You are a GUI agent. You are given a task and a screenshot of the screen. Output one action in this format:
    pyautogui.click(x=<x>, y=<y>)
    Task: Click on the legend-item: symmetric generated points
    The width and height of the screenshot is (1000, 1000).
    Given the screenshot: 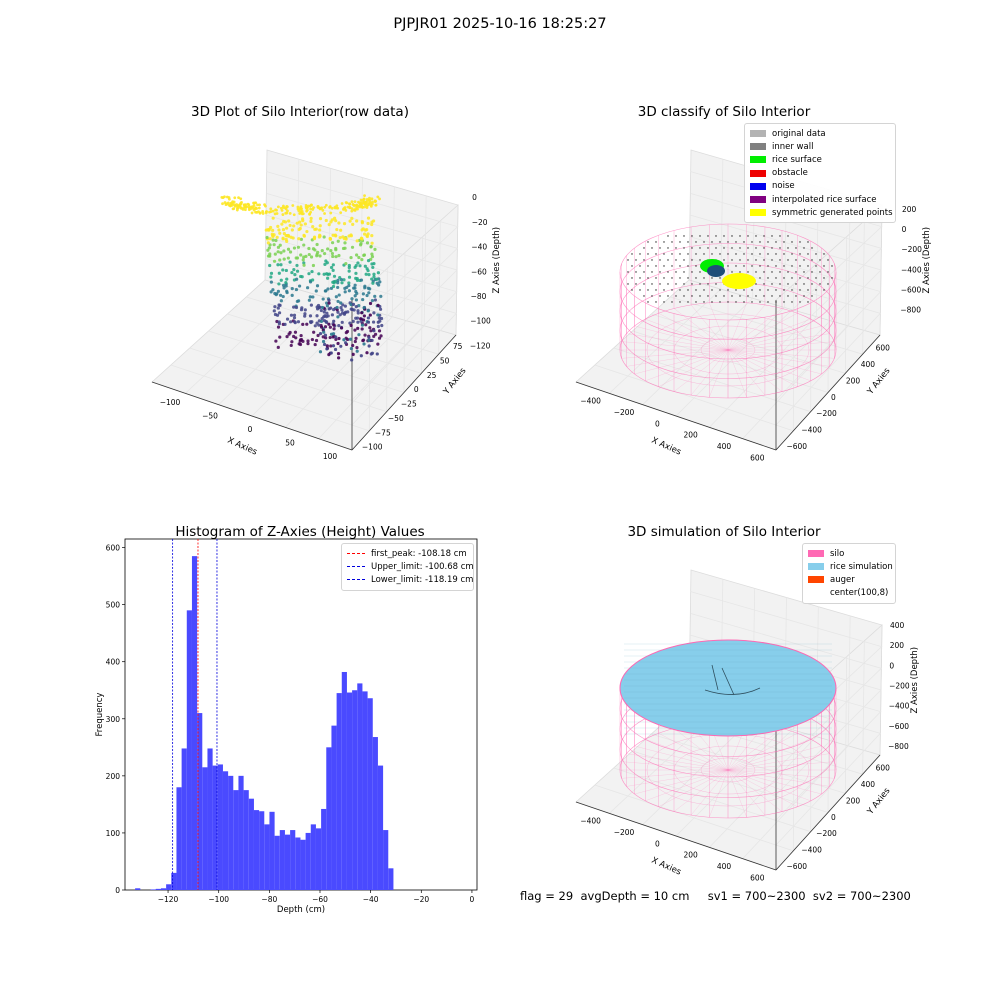 What is the action you would take?
    pyautogui.click(x=821, y=212)
    